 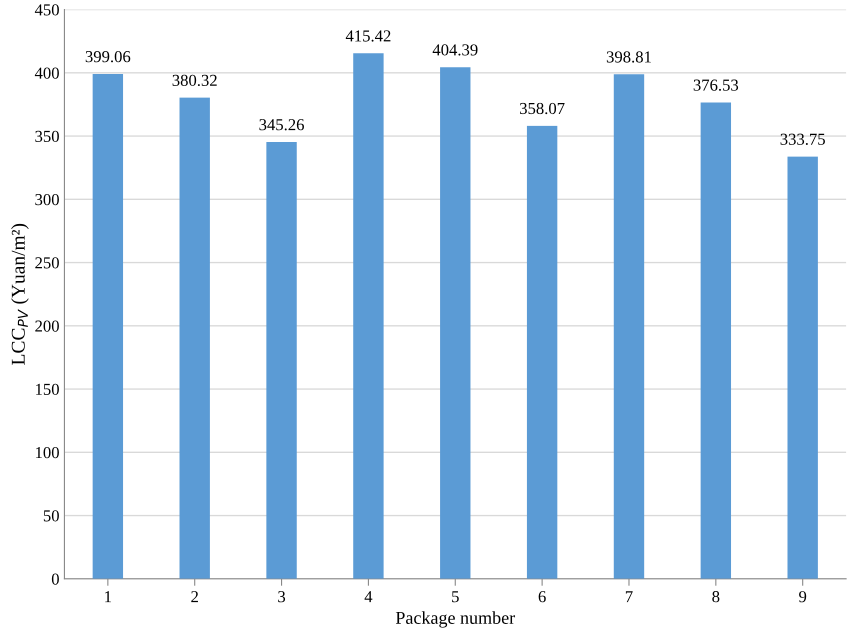 What do you see at coordinates (802, 139) in the screenshot?
I see `data-label: 333.75` at bounding box center [802, 139].